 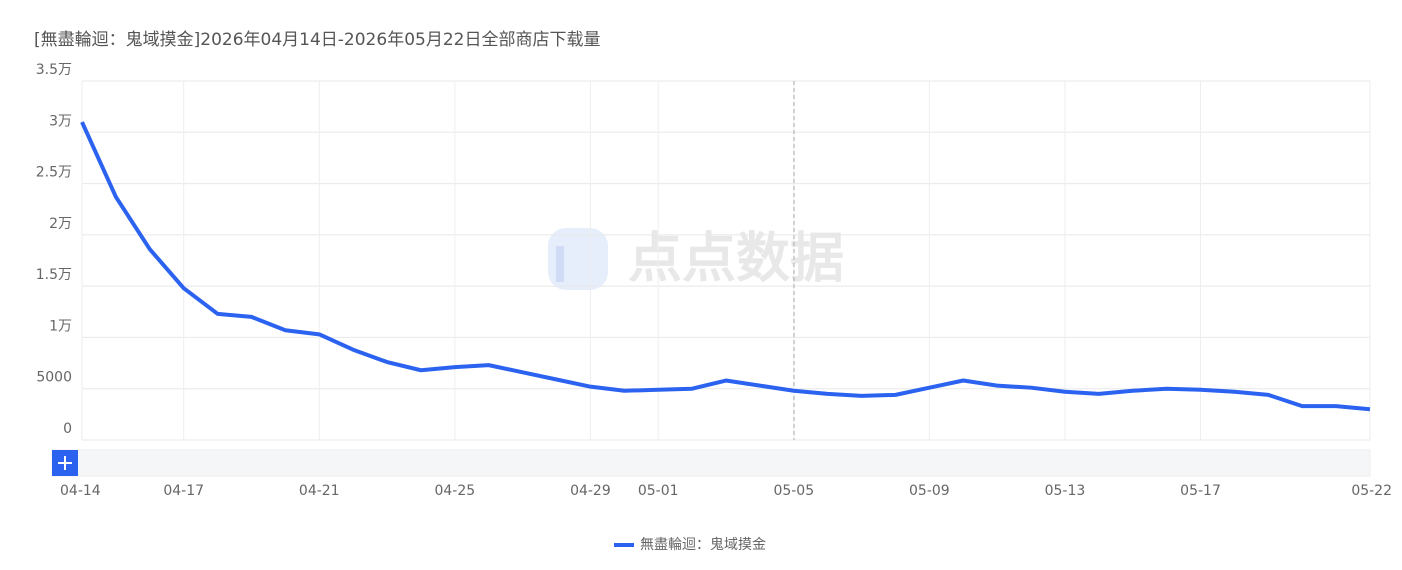 I want to click on x-tick-label: 04-14, so click(x=80, y=491).